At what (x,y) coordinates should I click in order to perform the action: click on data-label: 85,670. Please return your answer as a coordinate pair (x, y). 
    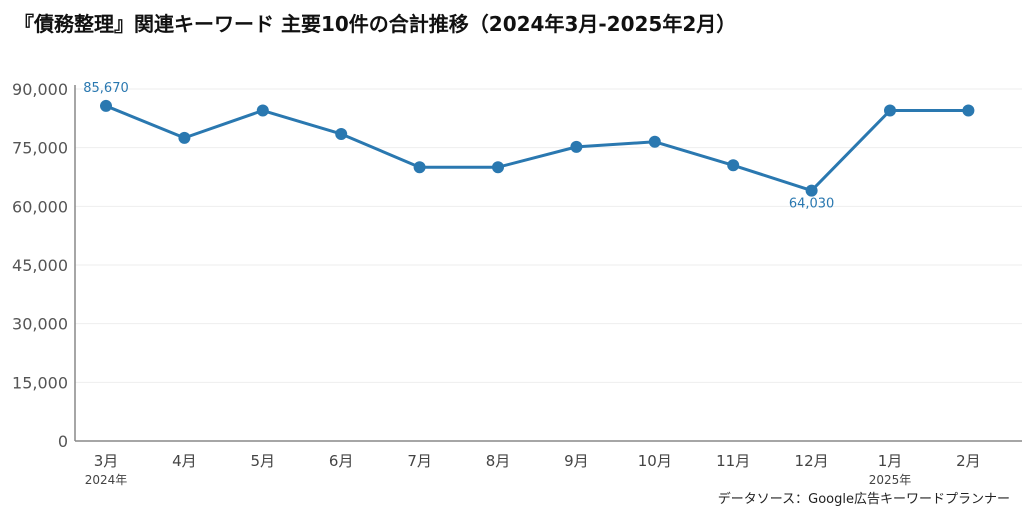
    Looking at the image, I should click on (106, 88).